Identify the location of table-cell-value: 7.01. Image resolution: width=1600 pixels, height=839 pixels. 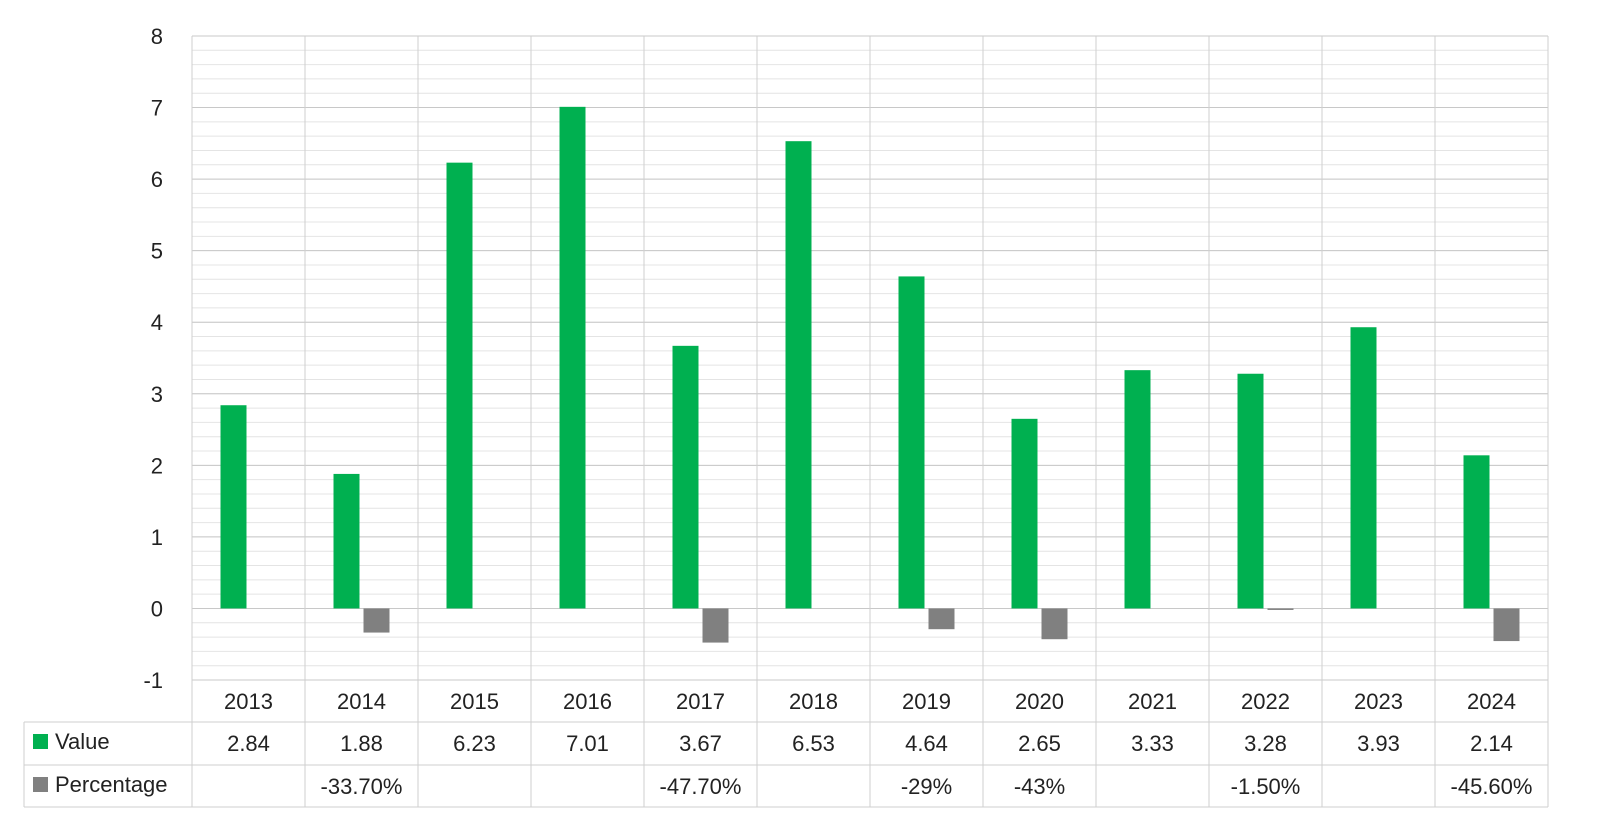
(587, 743).